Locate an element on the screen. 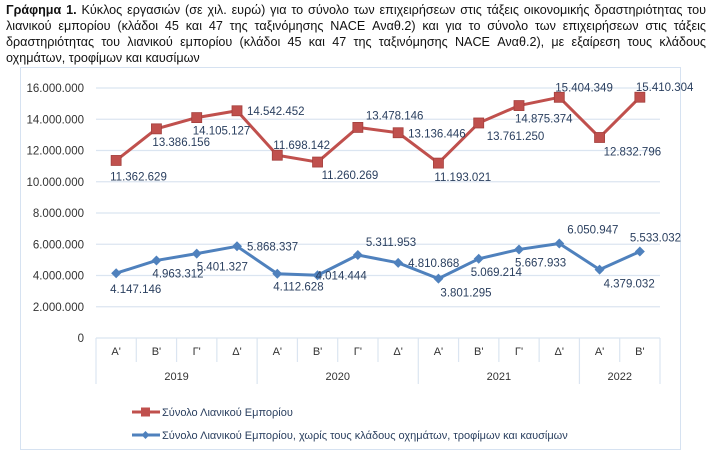 Image resolution: width=711 pixels, height=463 pixels. data-label: 14.542.452 is located at coordinates (276, 112).